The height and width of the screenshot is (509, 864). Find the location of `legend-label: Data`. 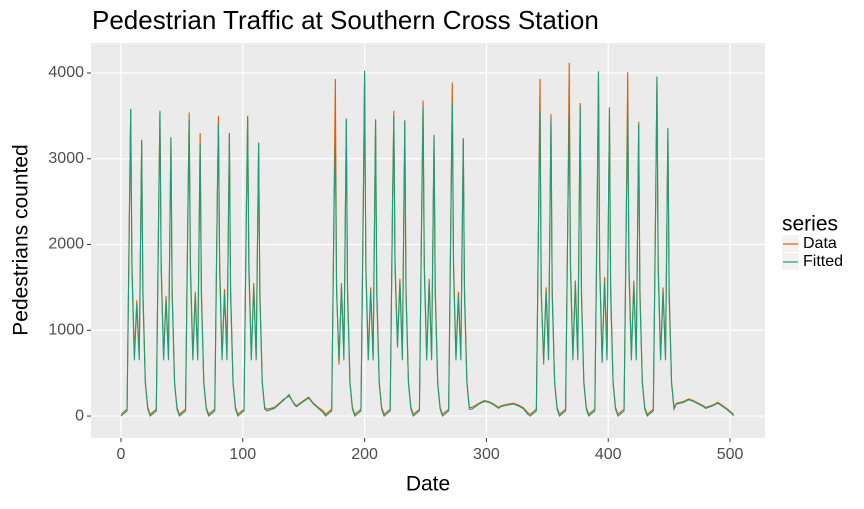

legend-label: Data is located at coordinates (820, 243).